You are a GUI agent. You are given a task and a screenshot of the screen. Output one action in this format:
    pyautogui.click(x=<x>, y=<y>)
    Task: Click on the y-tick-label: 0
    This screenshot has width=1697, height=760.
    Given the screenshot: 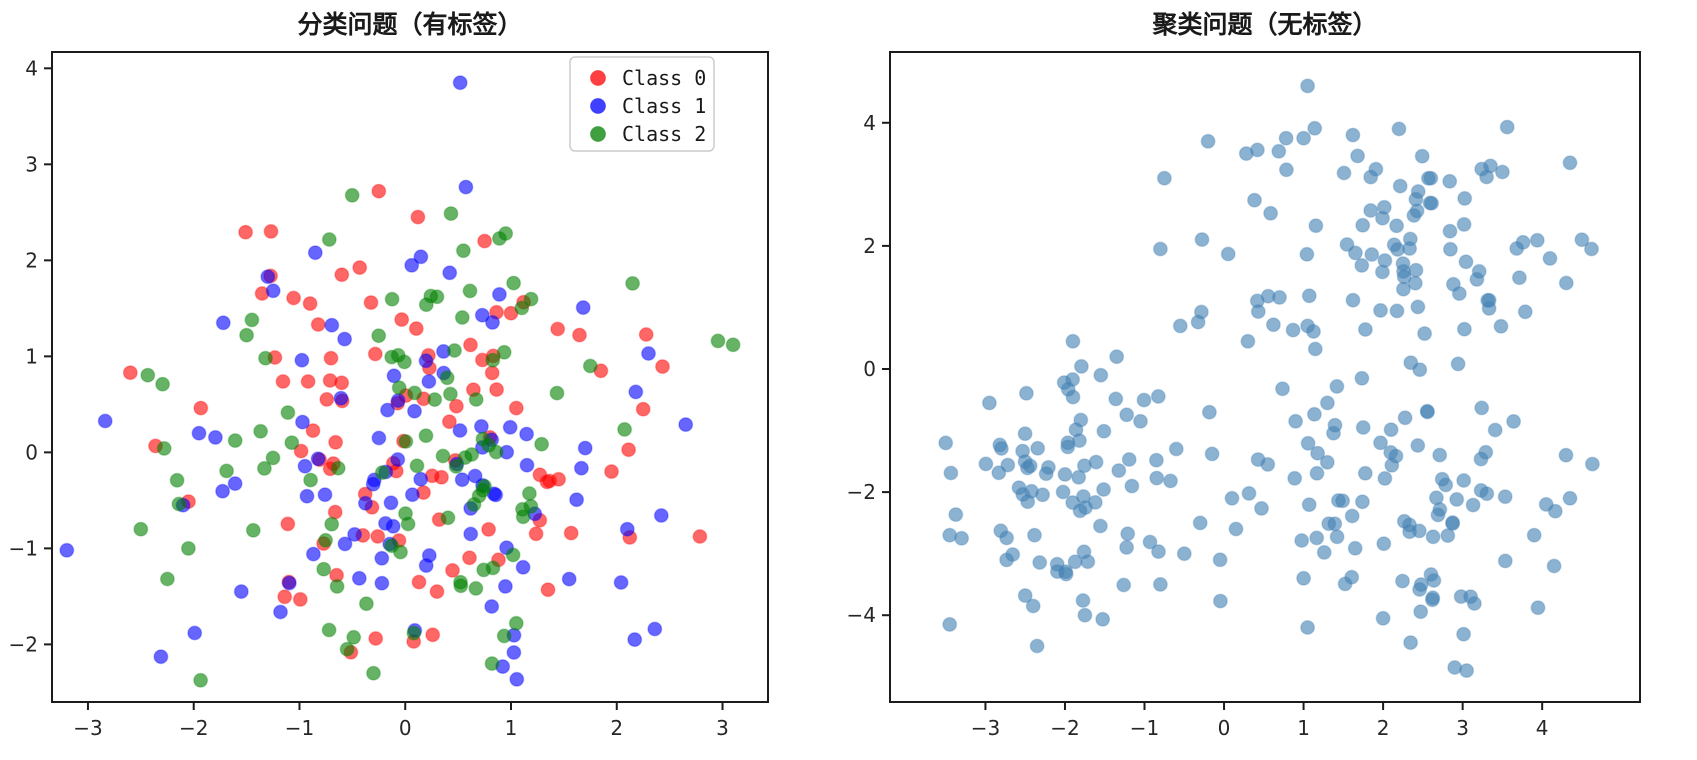 What is the action you would take?
    pyautogui.click(x=869, y=369)
    